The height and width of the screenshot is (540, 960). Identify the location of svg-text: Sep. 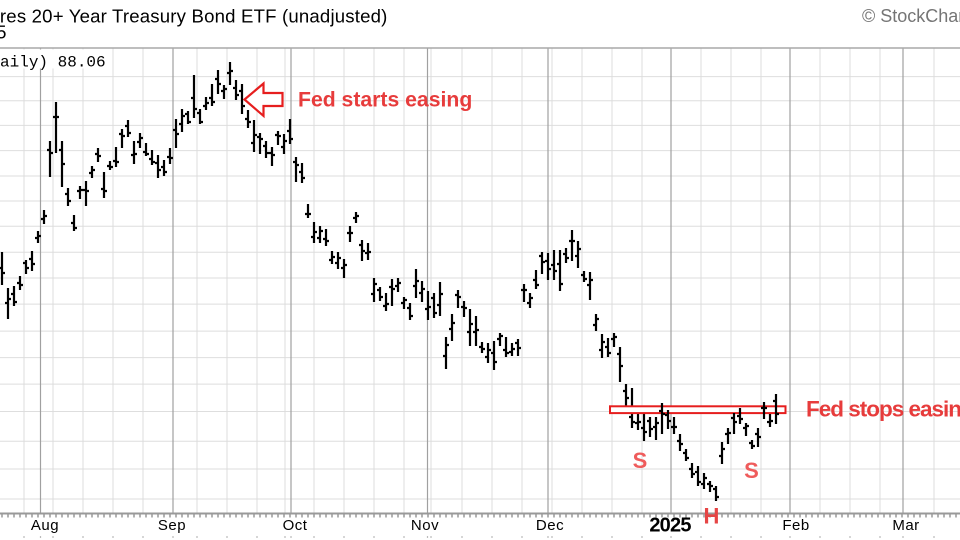
(172, 525).